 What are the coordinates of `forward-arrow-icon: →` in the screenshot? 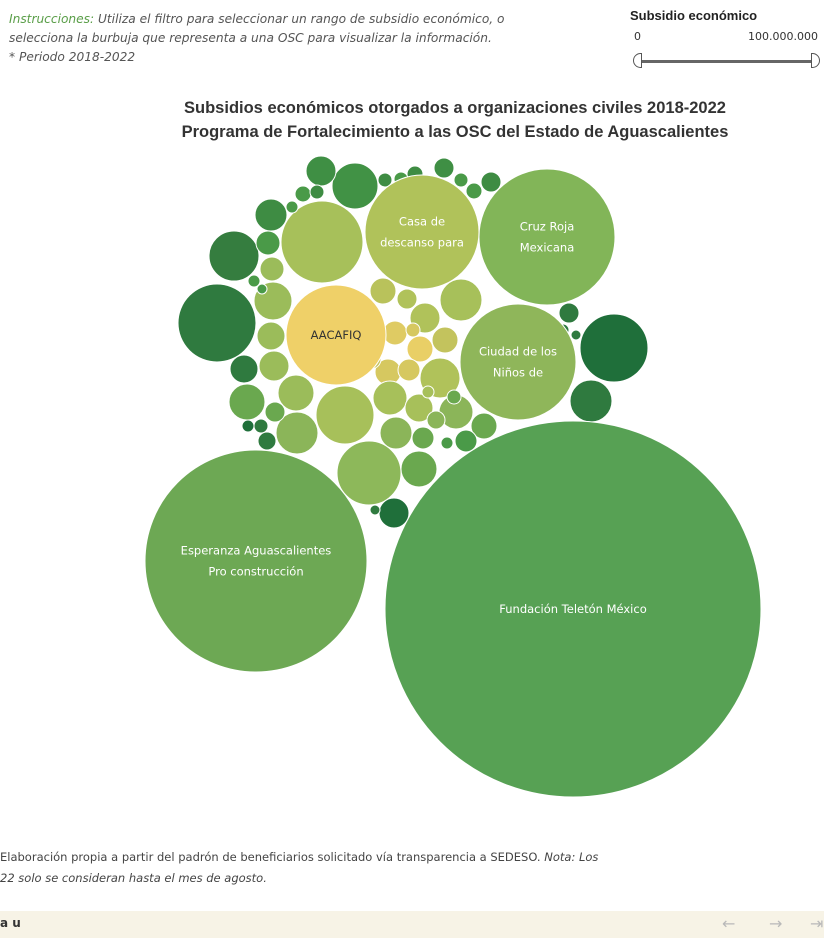 It's located at (776, 923).